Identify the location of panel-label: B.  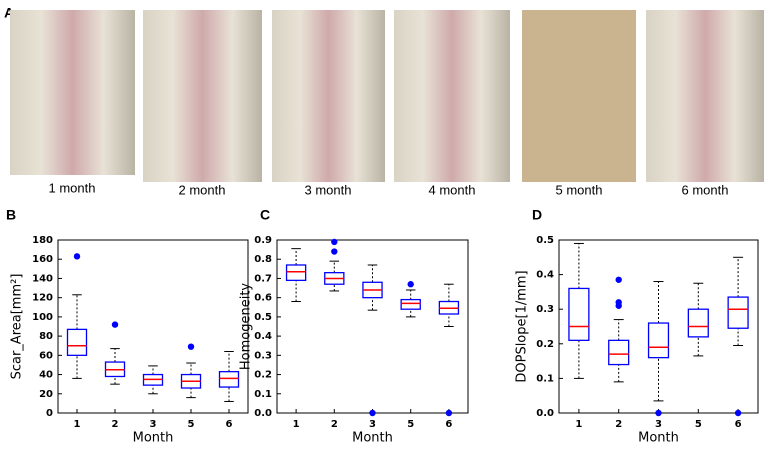
(11, 215).